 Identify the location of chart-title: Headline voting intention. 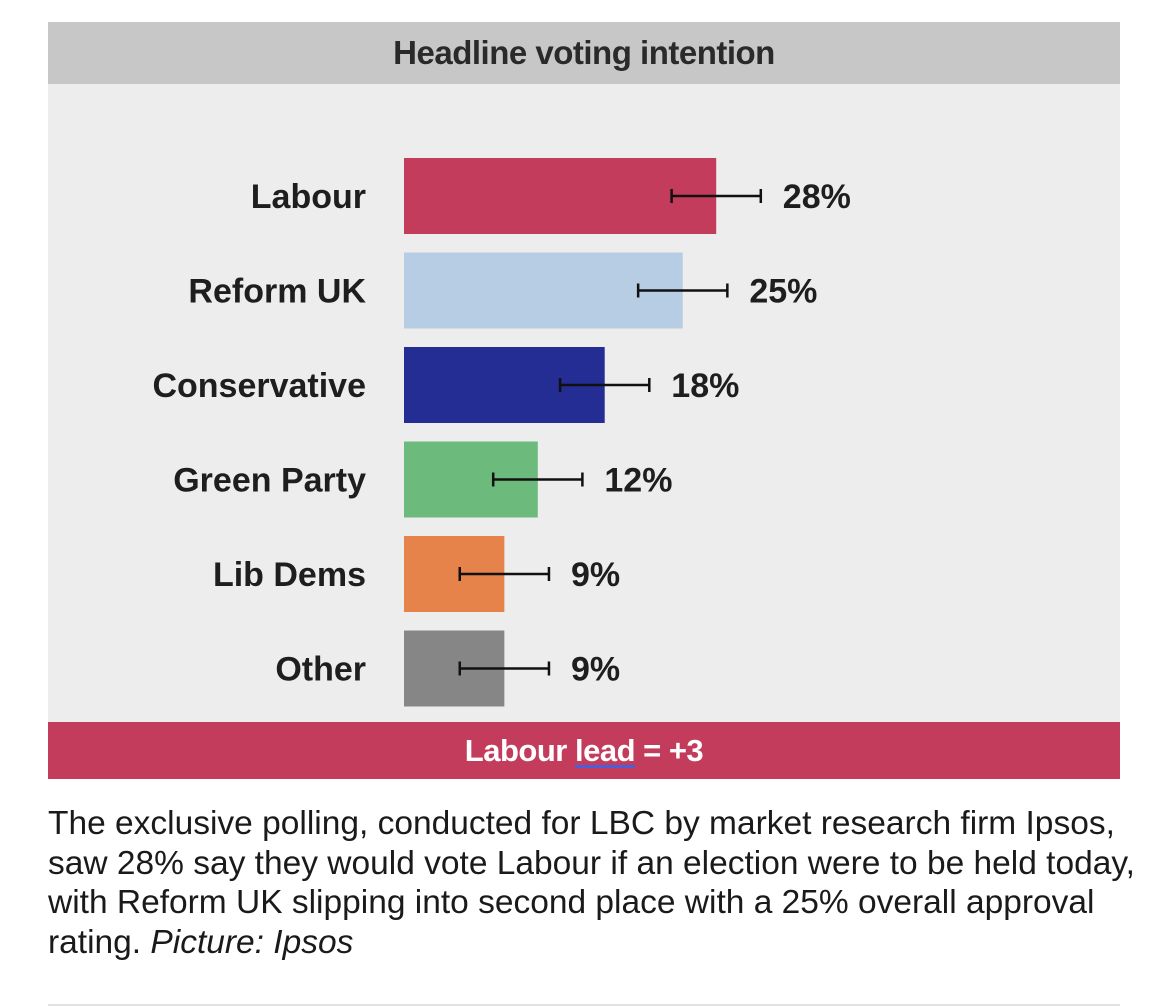
(584, 53).